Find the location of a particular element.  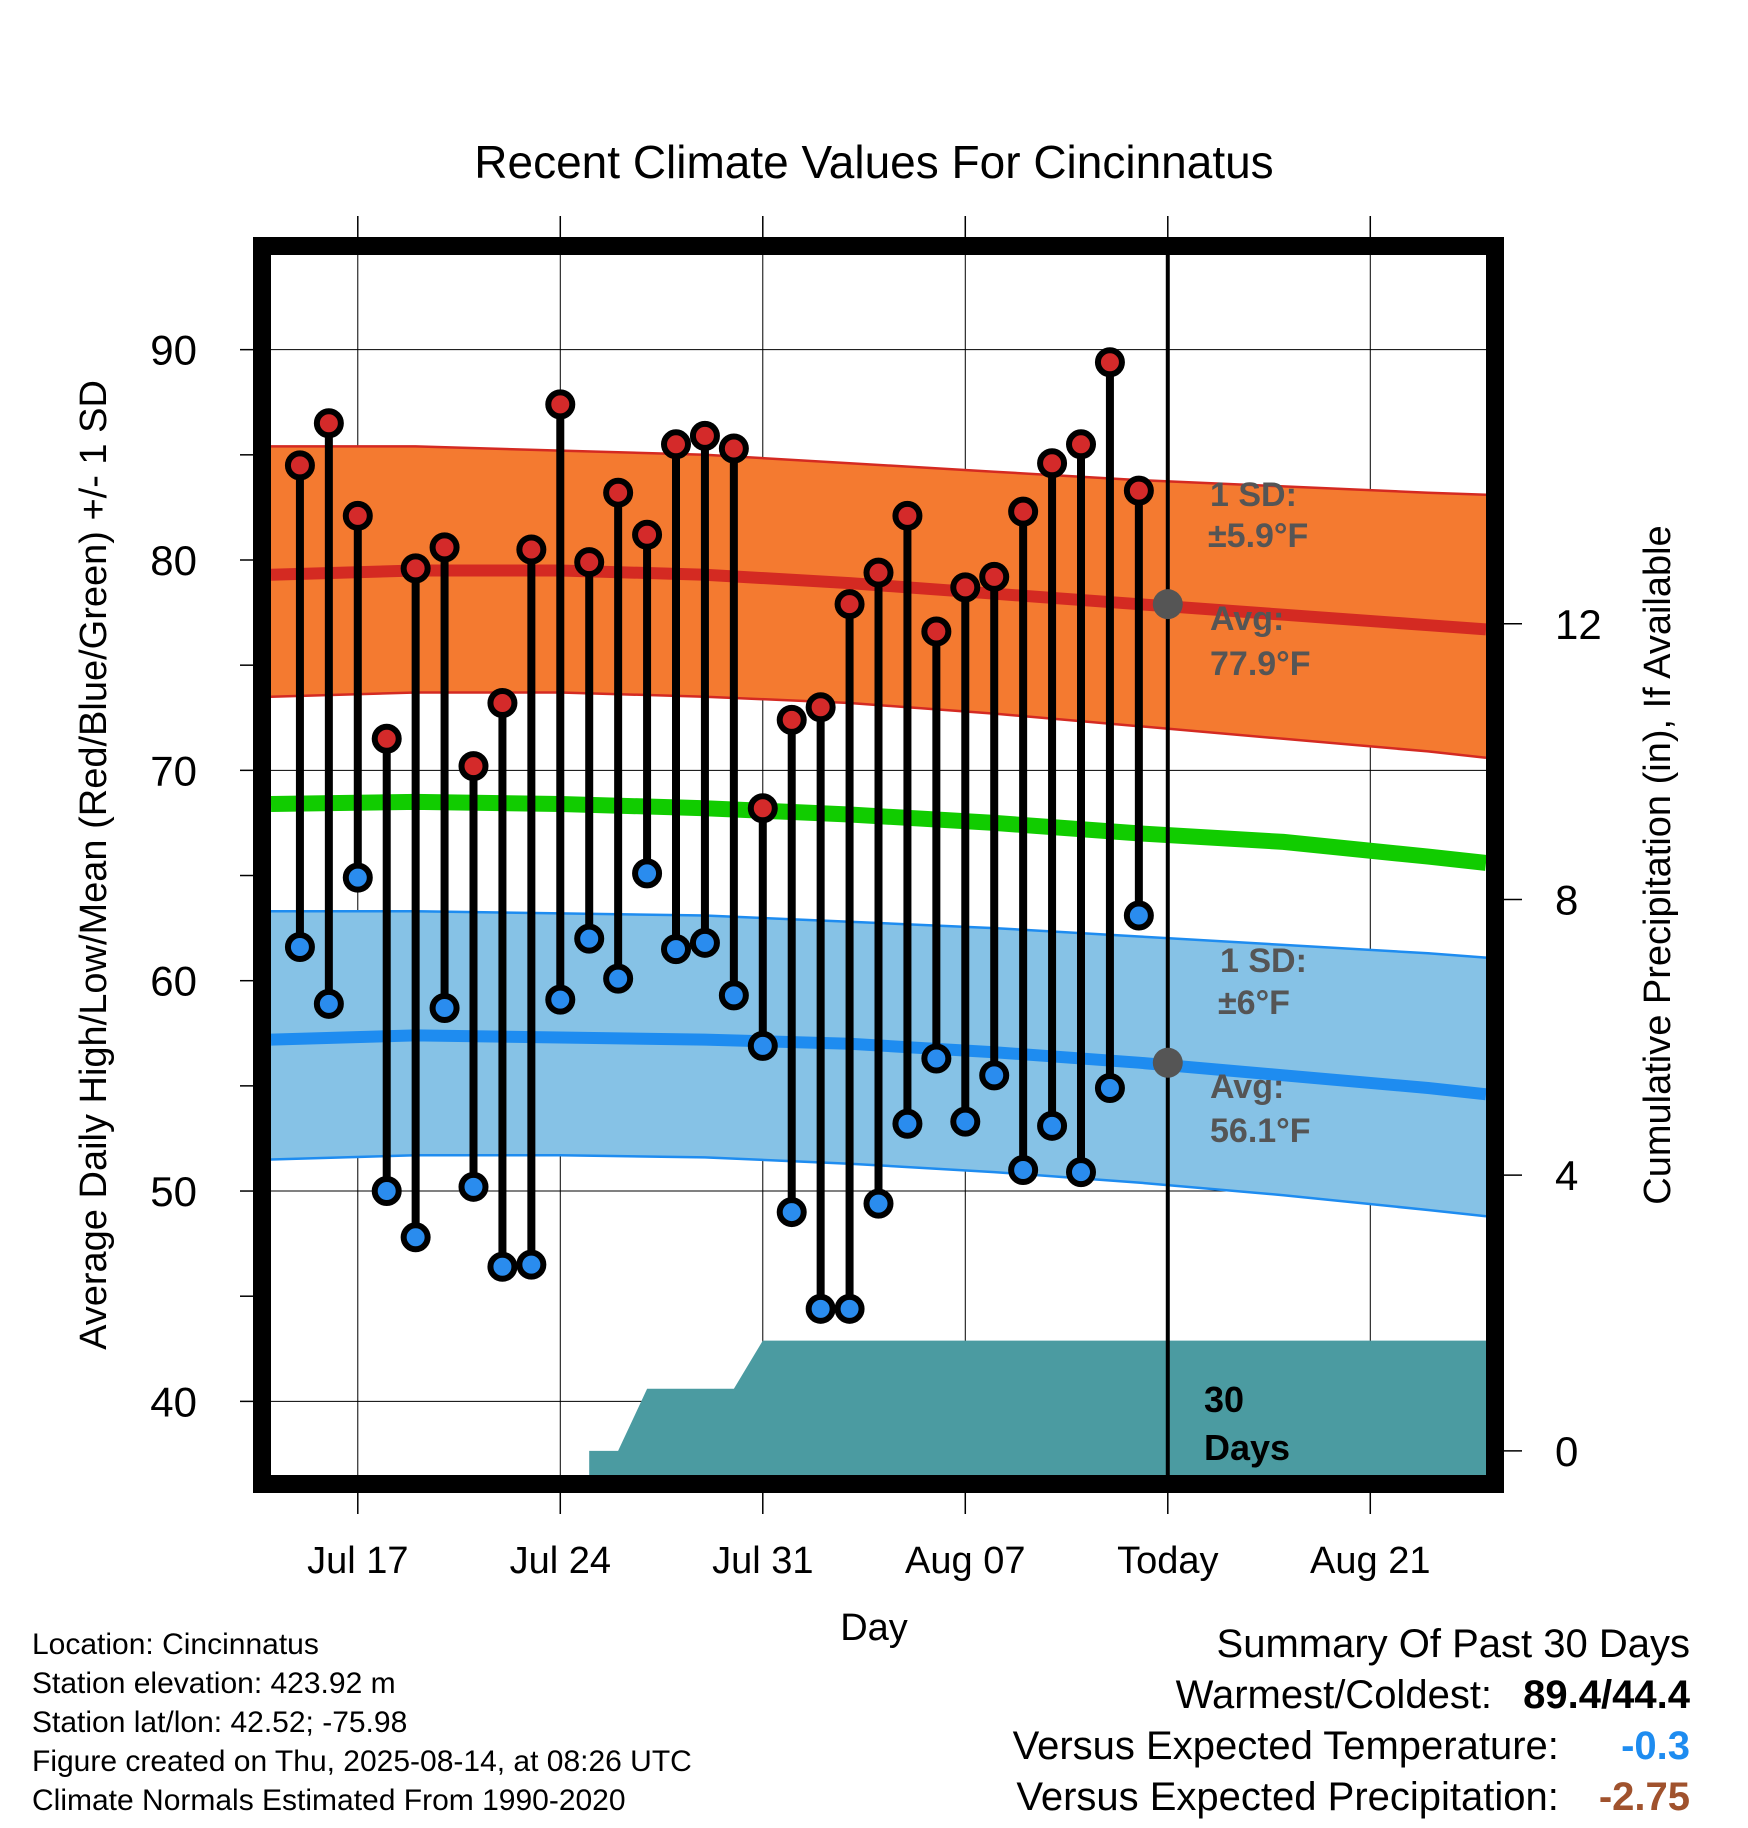

y-tick-label: 80 is located at coordinates (173, 560).